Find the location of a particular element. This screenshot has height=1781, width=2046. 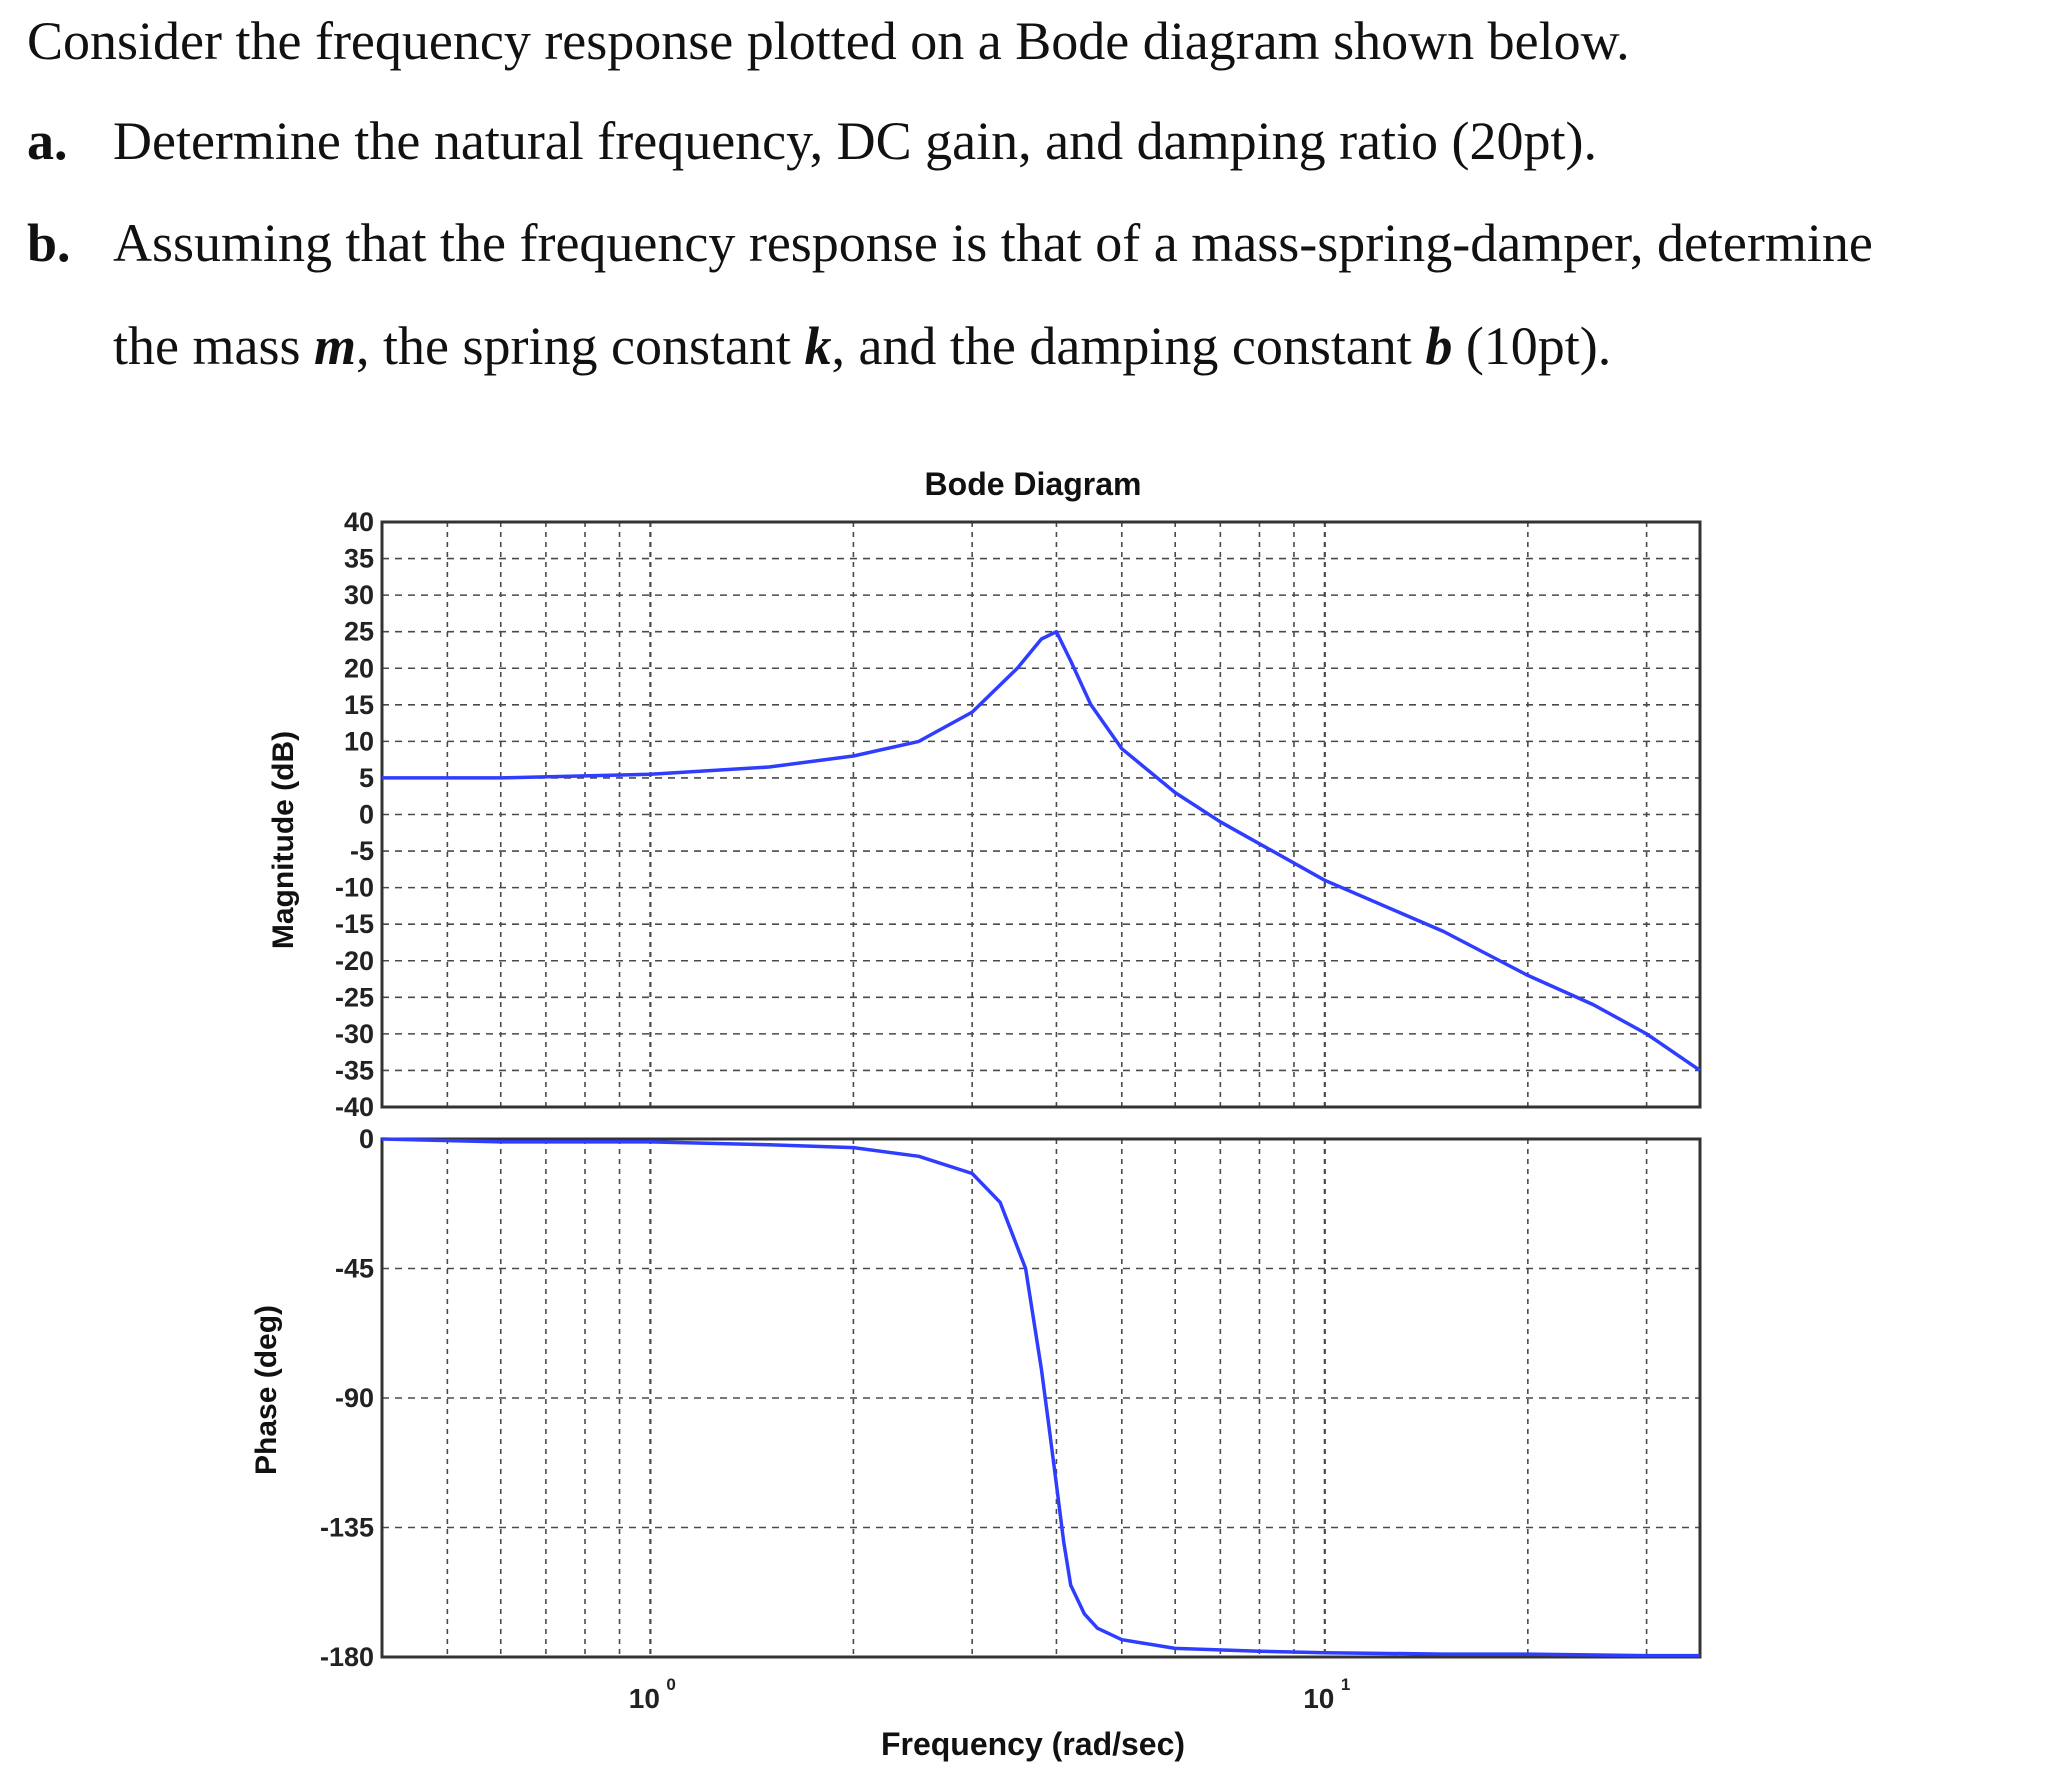

y-tick-label: -10 is located at coordinates (354, 888).